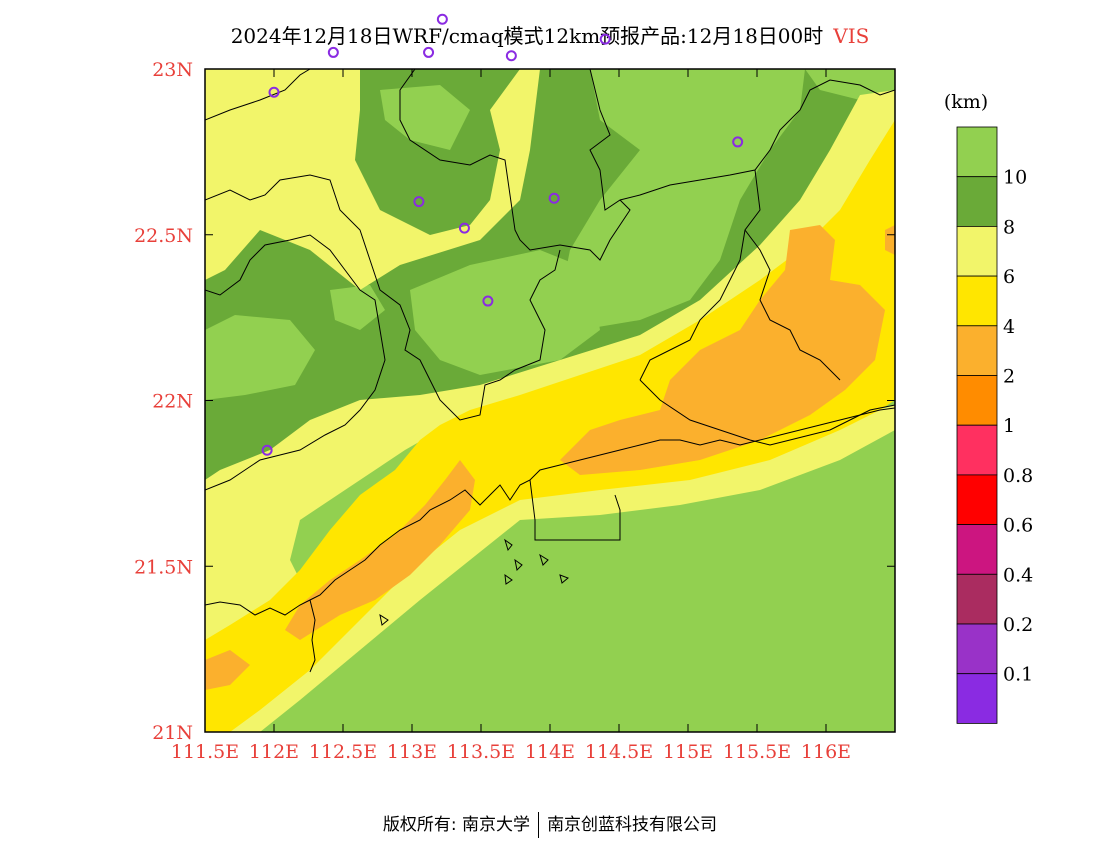 The image size is (1100, 850). I want to click on y-tick-label: 21.5N, so click(163, 567).